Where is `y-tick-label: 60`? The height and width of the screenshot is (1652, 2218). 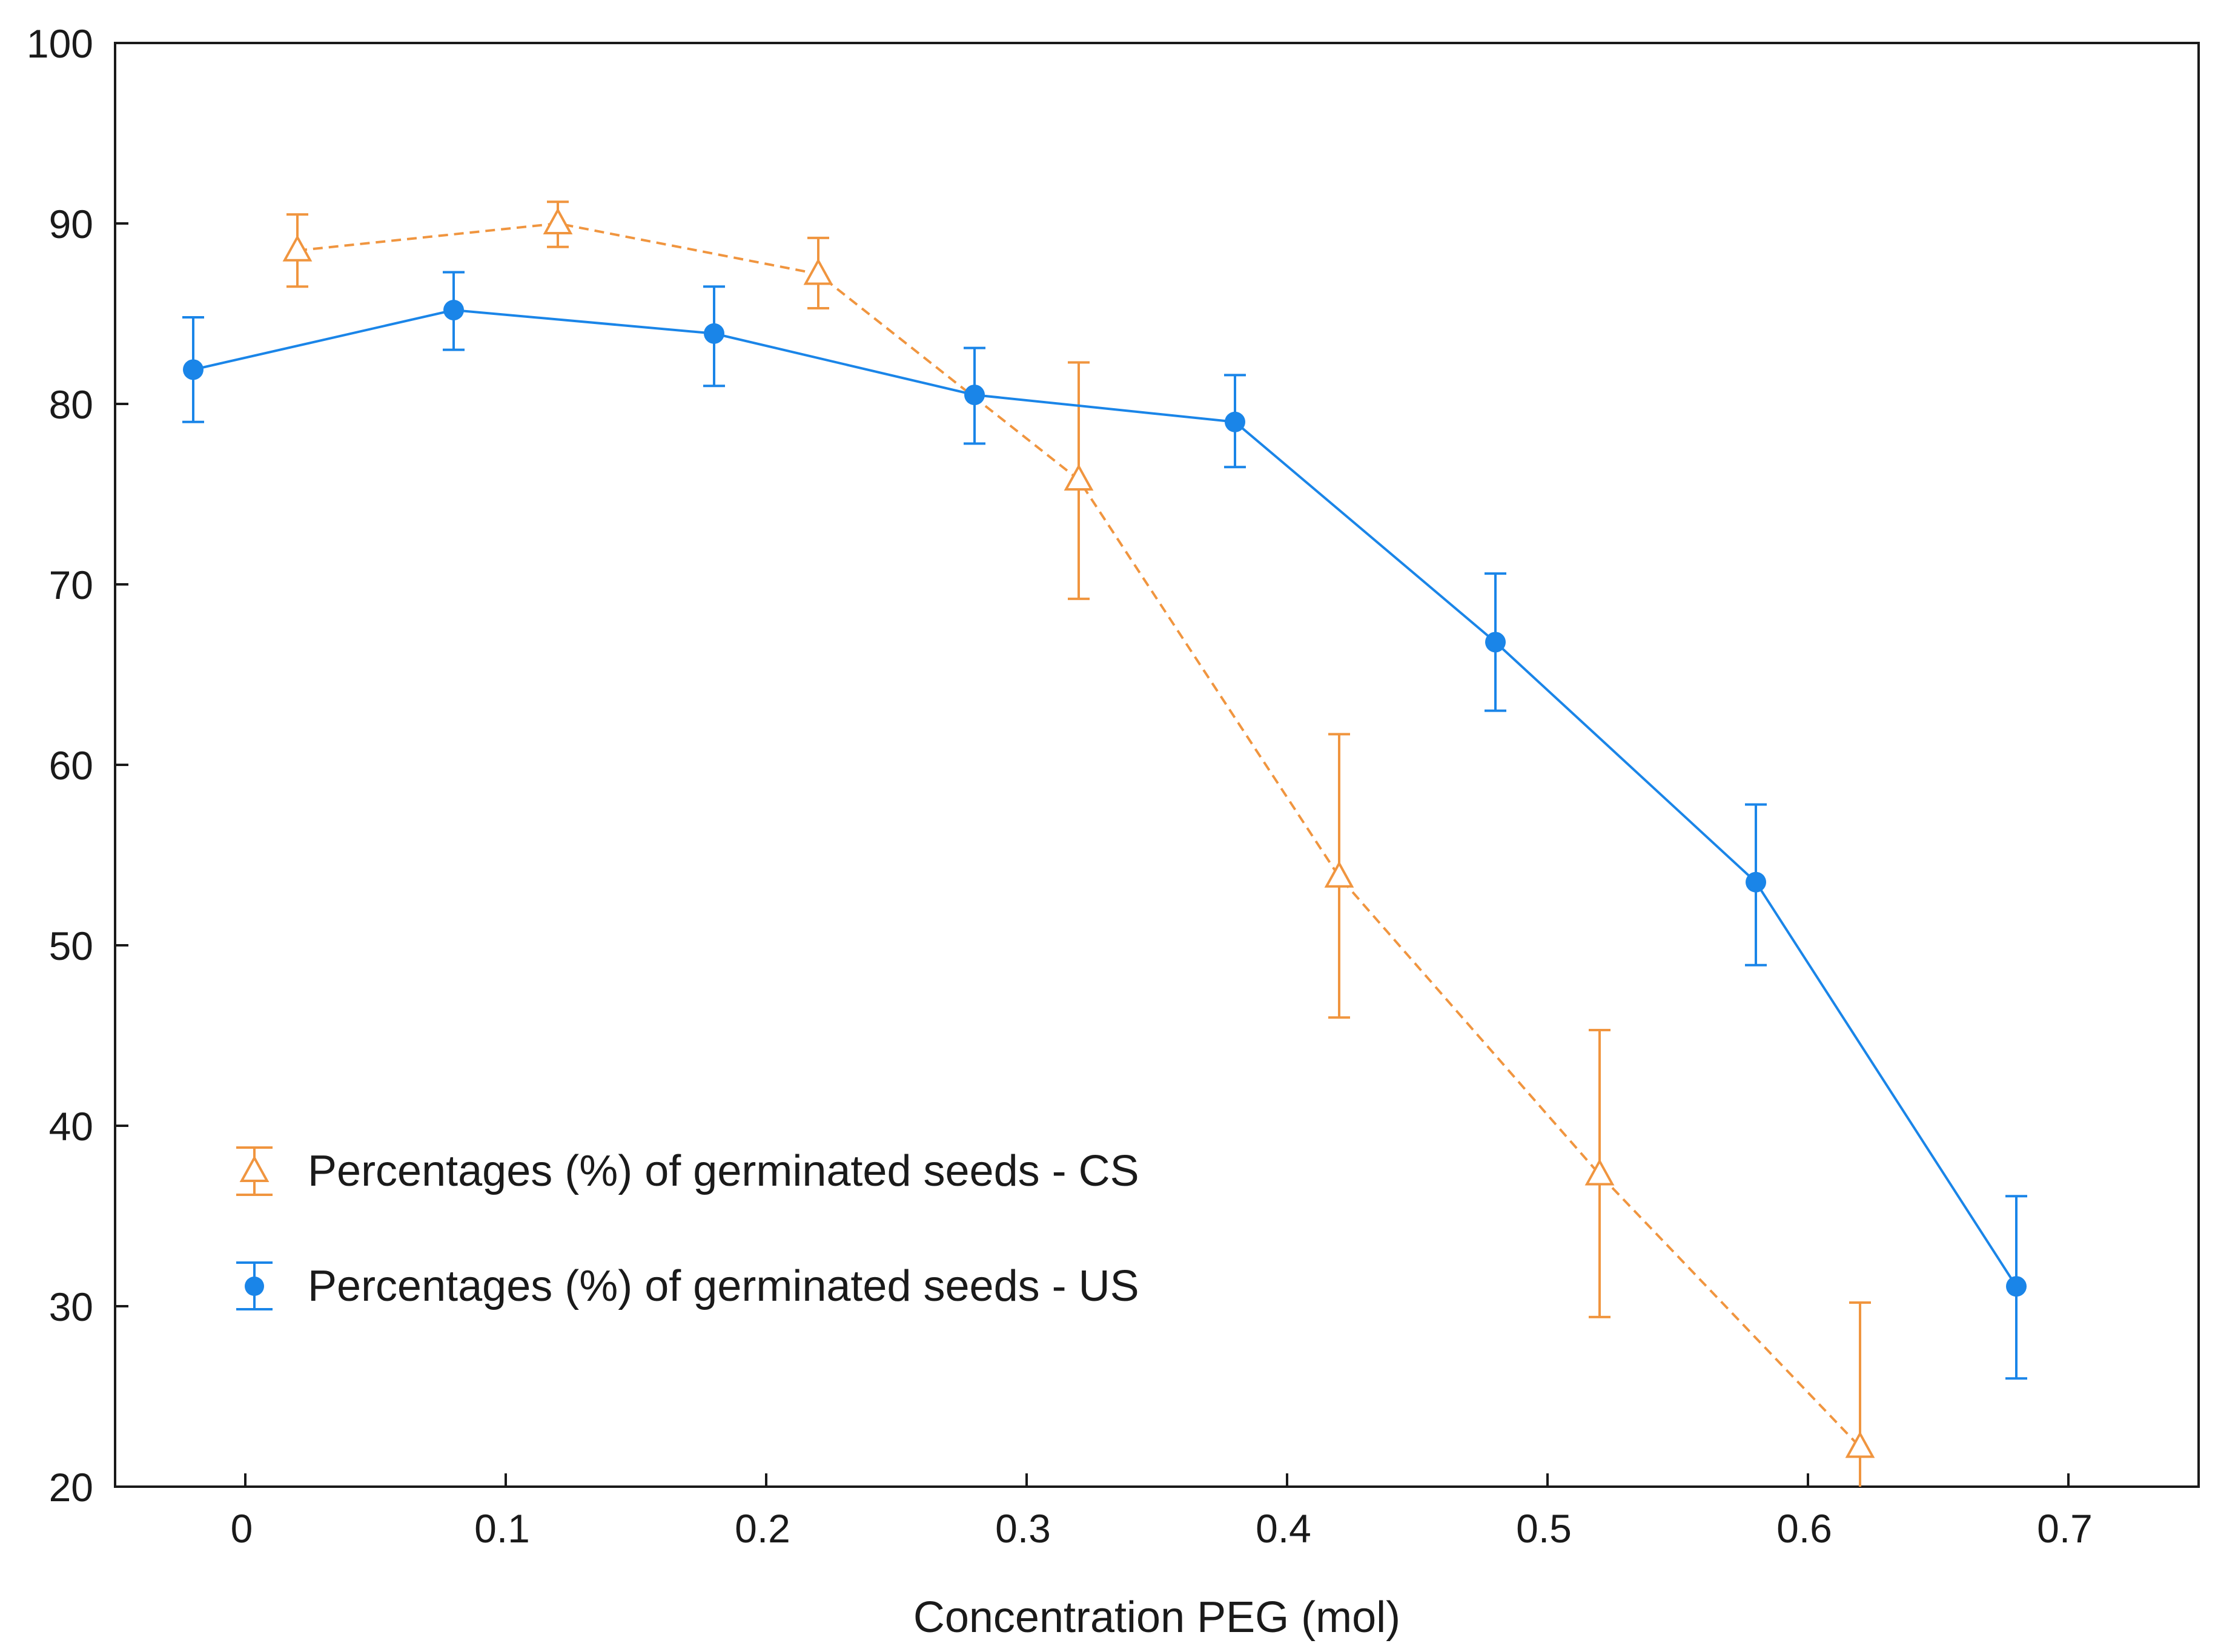 y-tick-label: 60 is located at coordinates (71, 765).